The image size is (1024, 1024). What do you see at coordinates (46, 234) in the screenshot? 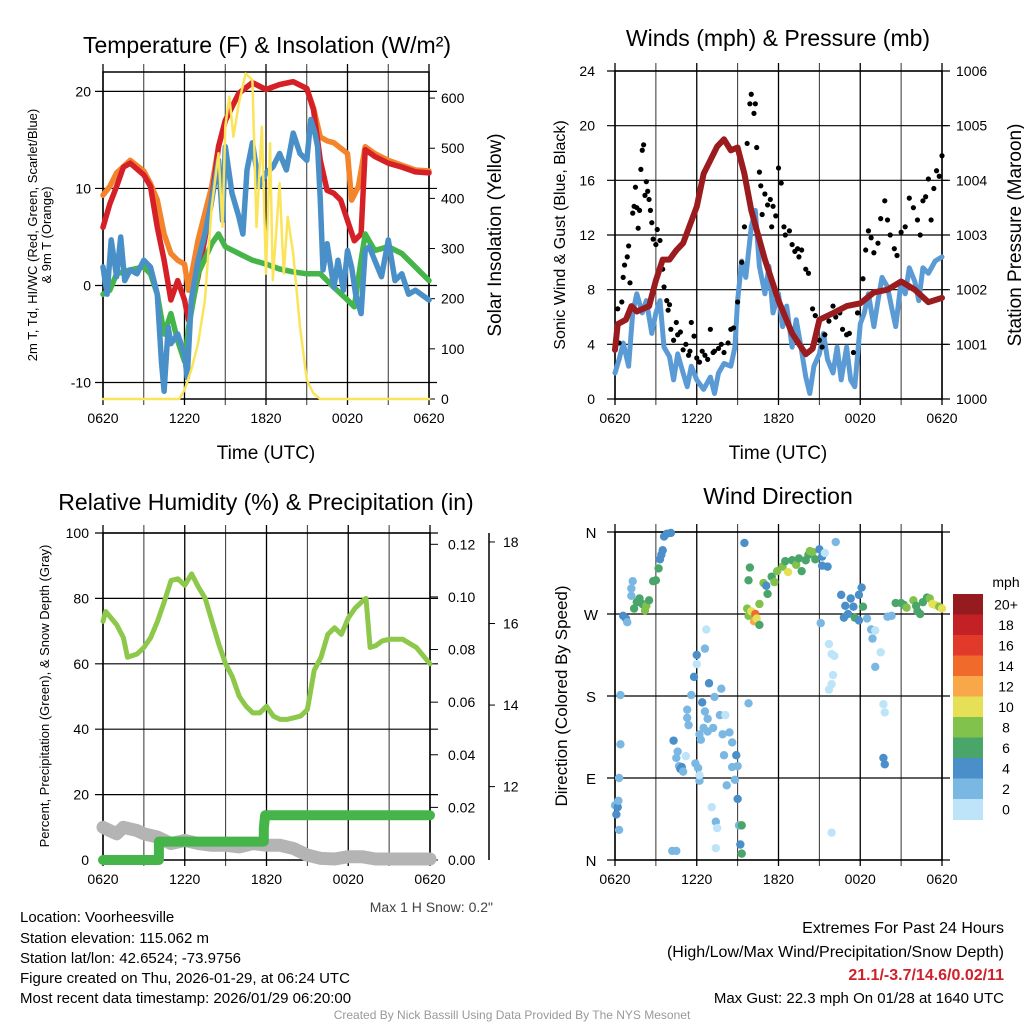
I see `temperature-y-axis-title-line2: & 9m T (Orange)` at bounding box center [46, 234].